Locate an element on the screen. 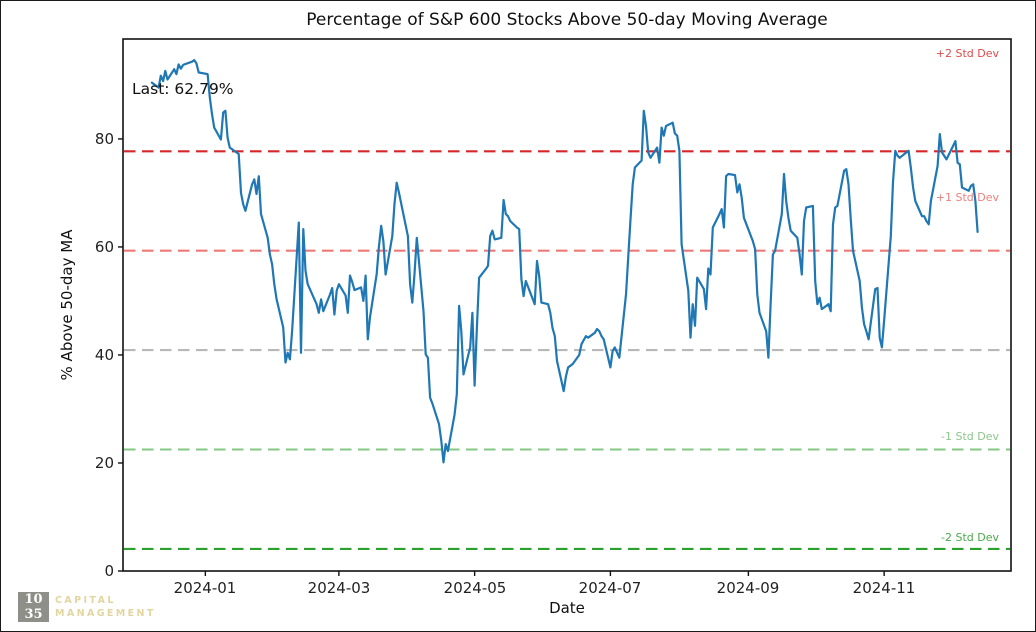  x-tick-label: 2024-07 is located at coordinates (610, 588).